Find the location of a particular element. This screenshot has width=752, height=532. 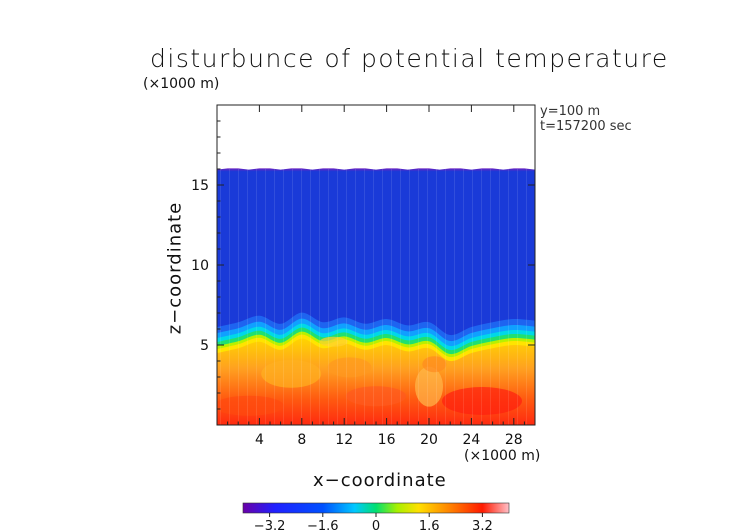

meta-line-y: y=100 m is located at coordinates (570, 111).